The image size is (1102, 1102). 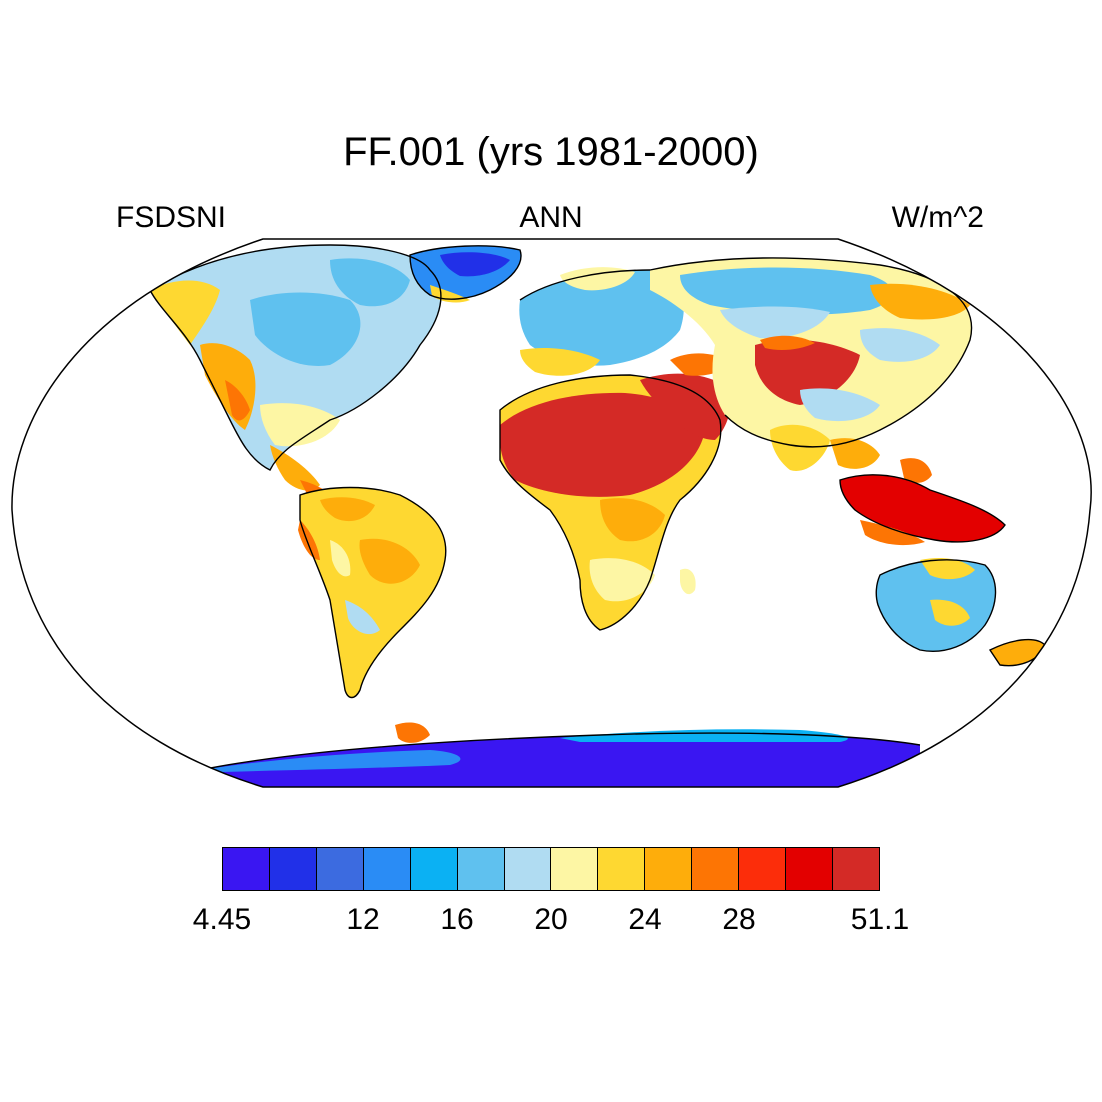 I want to click on region-north-america, so click(x=295, y=378).